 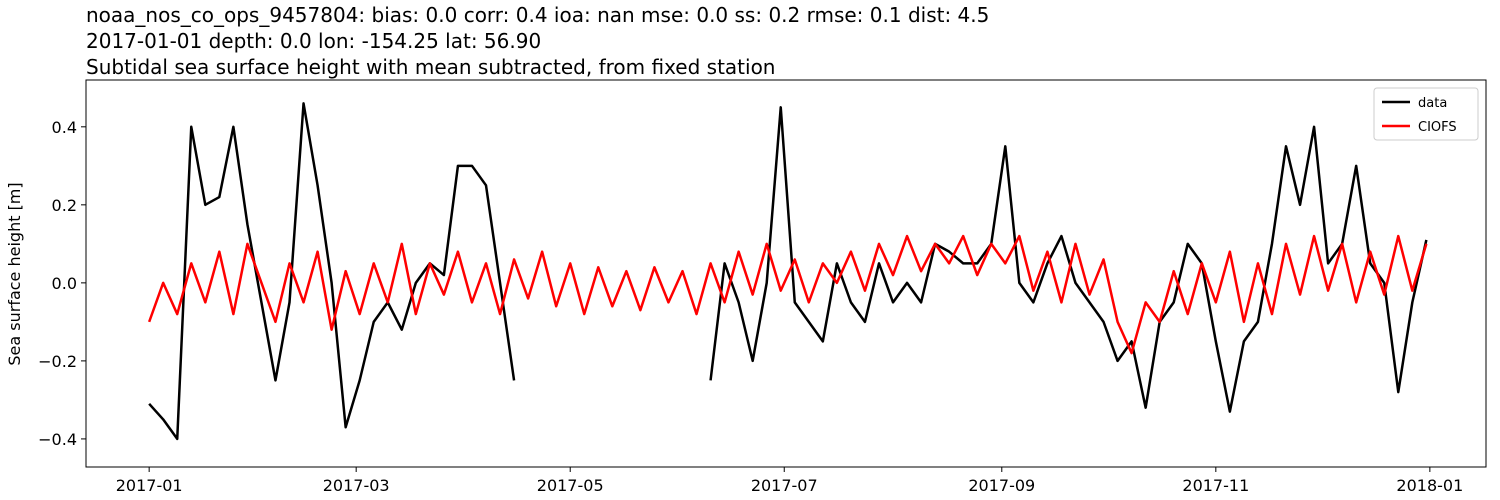 I want to click on legend-label: CIOFS, so click(x=1437, y=127).